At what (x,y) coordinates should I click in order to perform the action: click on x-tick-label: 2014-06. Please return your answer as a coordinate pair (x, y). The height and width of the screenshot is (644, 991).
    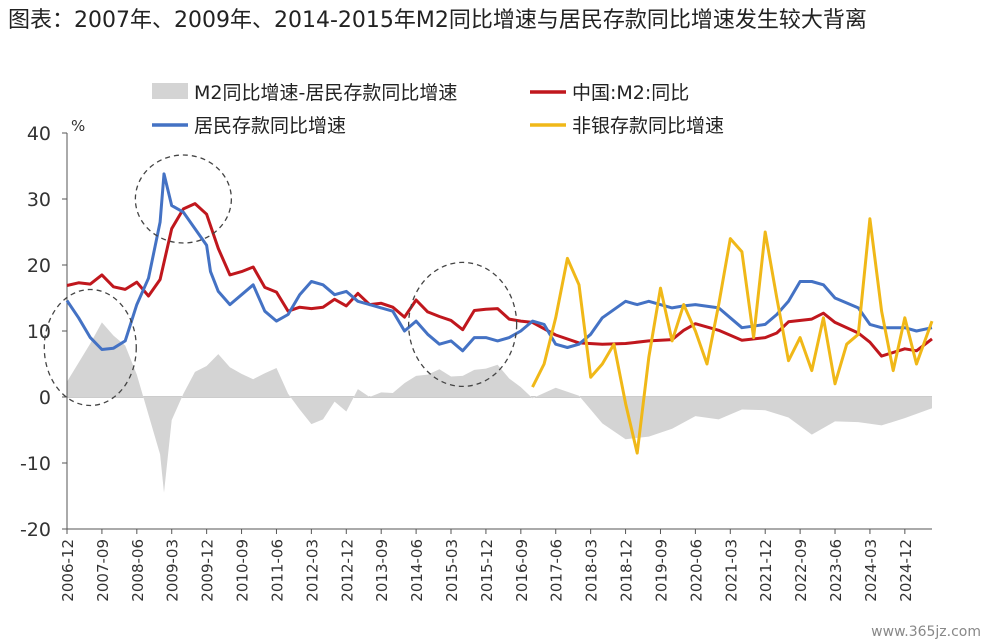
    Looking at the image, I should click on (417, 570).